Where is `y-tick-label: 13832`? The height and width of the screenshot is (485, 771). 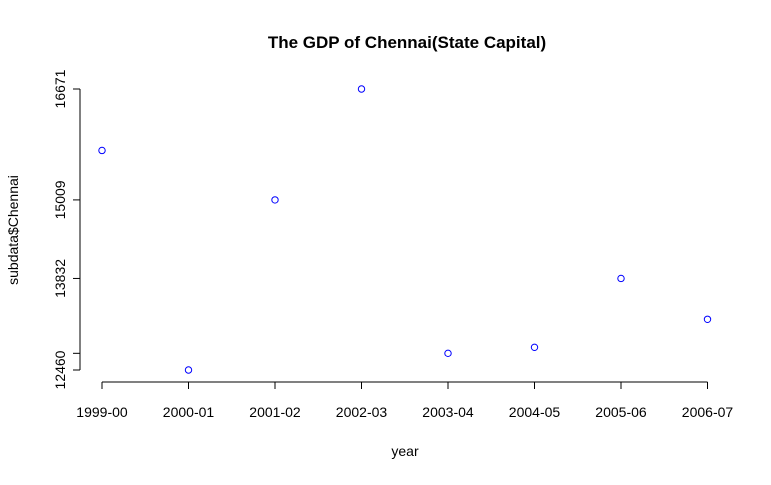 y-tick-label: 13832 is located at coordinates (60, 278).